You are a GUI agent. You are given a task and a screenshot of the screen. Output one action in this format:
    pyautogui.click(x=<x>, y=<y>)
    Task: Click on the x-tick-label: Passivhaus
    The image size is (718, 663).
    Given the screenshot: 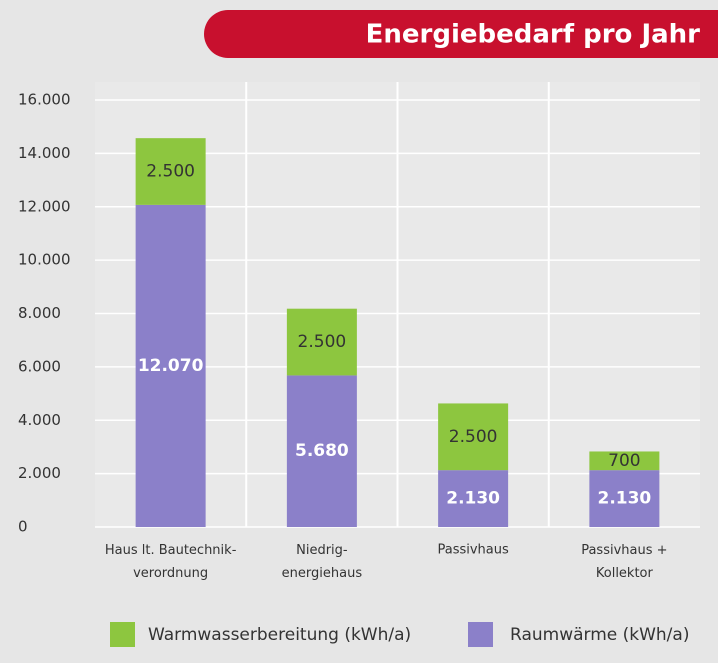 What is the action you would take?
    pyautogui.click(x=473, y=550)
    